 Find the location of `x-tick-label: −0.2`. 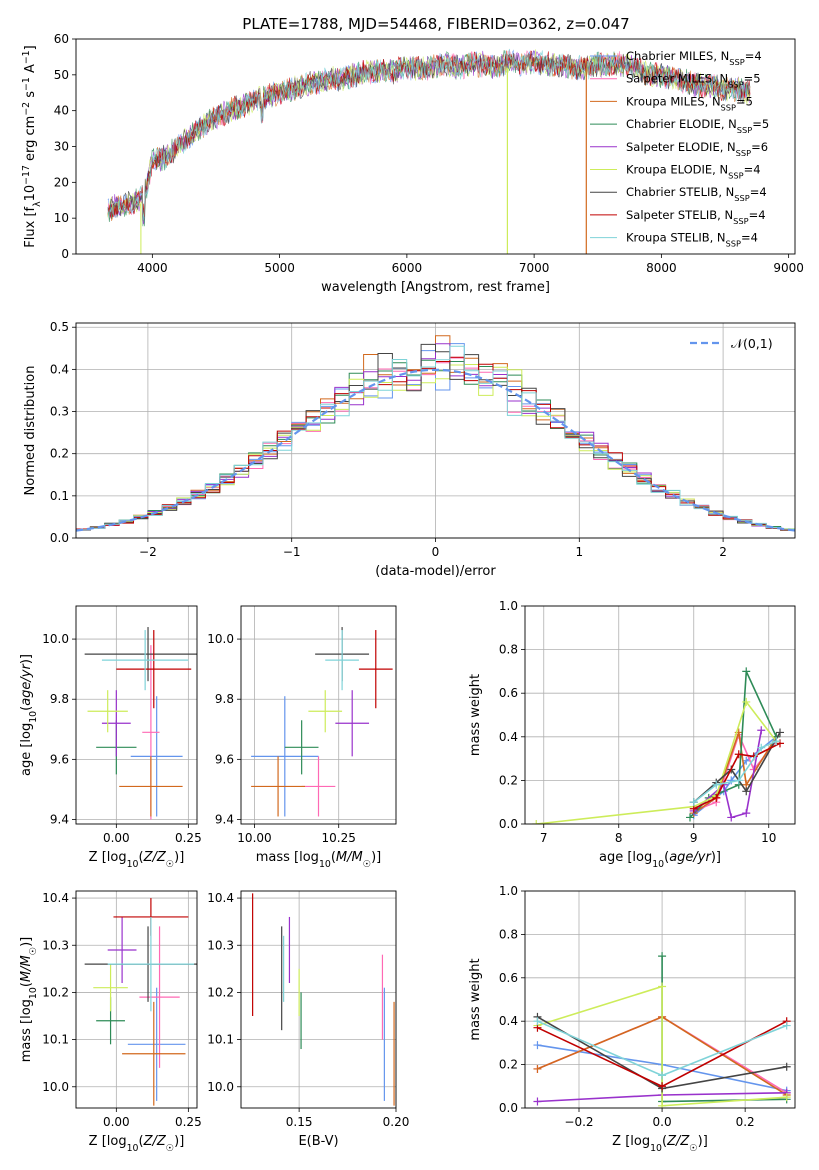

x-tick-label: −0.2 is located at coordinates (578, 1122).